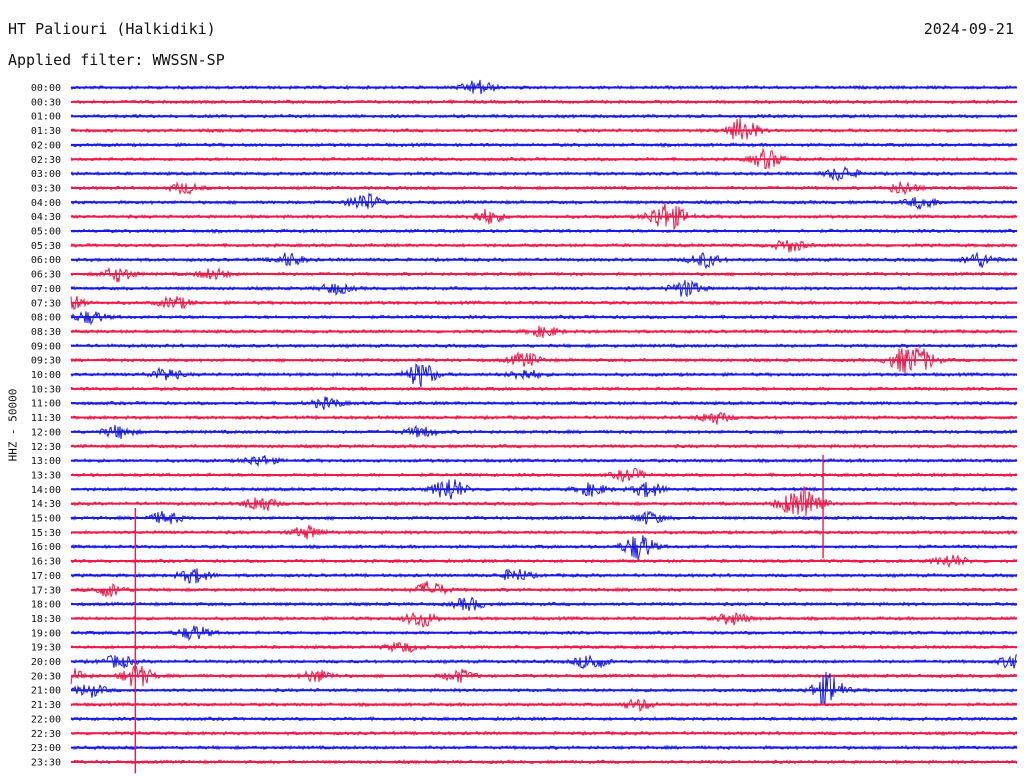 This screenshot has height=780, width=1024. Describe the element at coordinates (46, 719) in the screenshot. I see `row-time-label: 22:00` at that location.